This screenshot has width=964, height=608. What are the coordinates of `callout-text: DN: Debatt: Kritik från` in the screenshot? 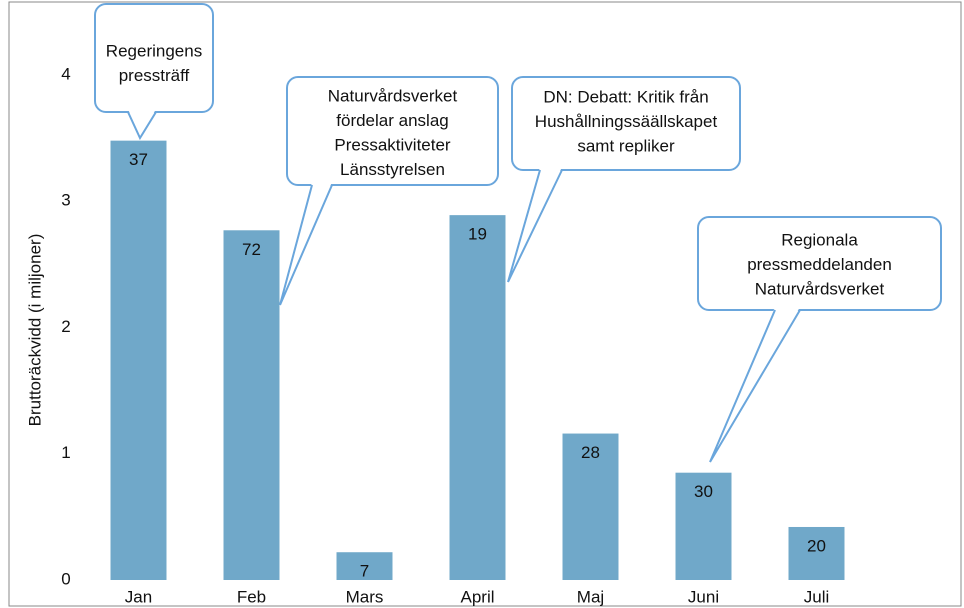 It's located at (625, 96).